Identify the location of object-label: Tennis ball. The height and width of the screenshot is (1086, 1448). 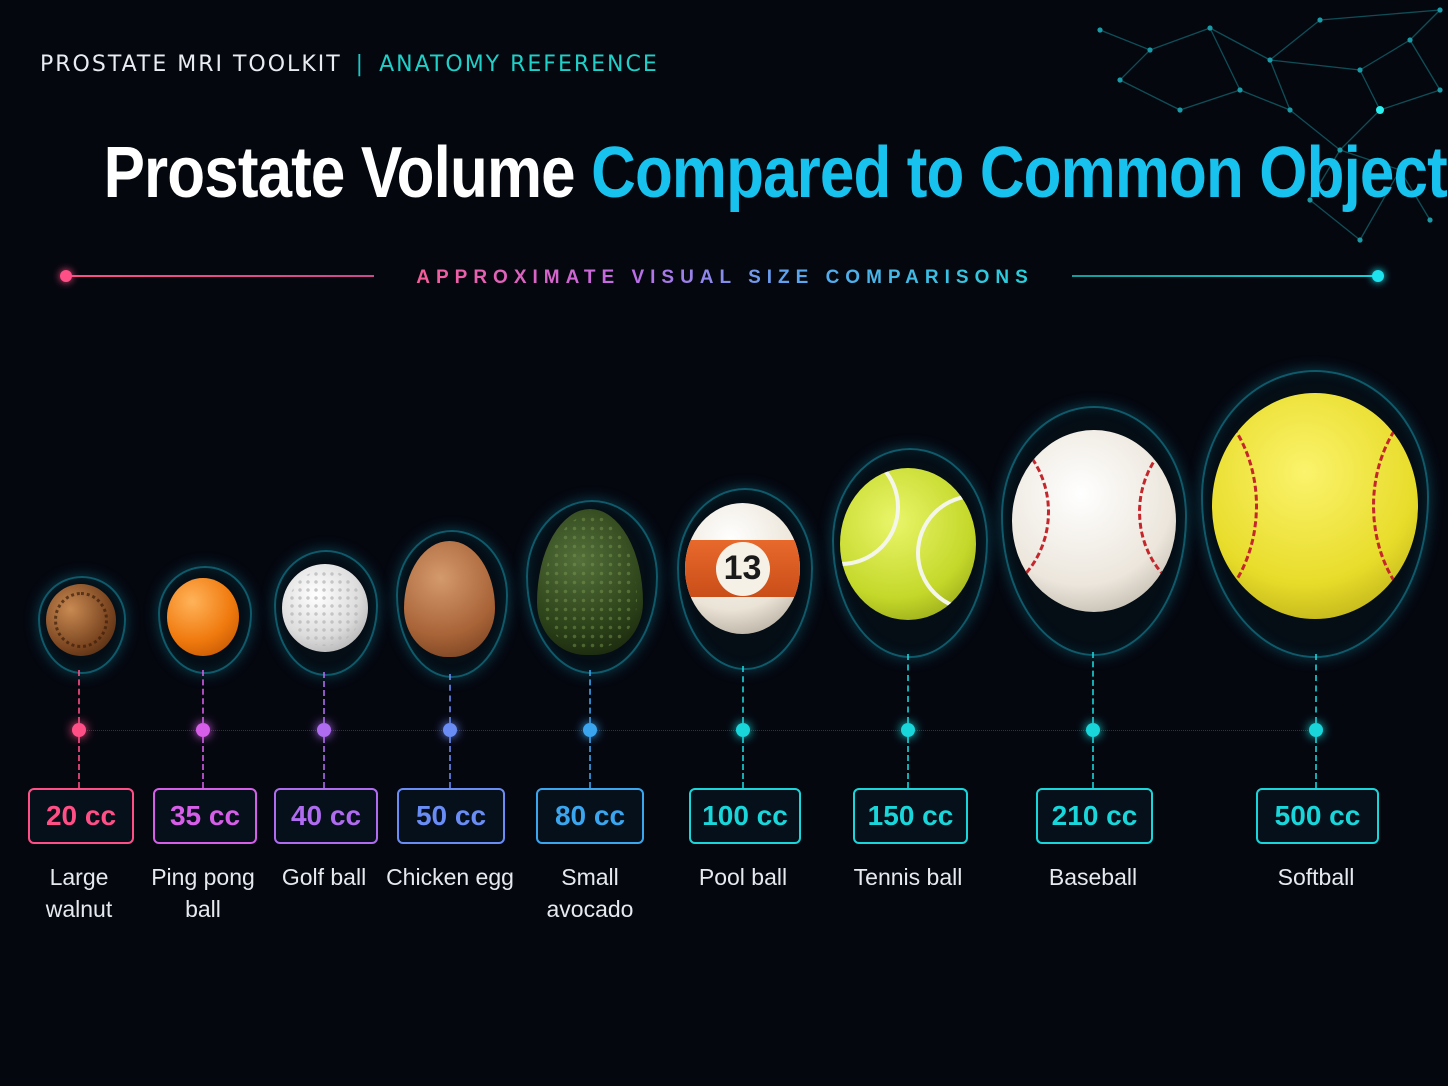
(908, 877).